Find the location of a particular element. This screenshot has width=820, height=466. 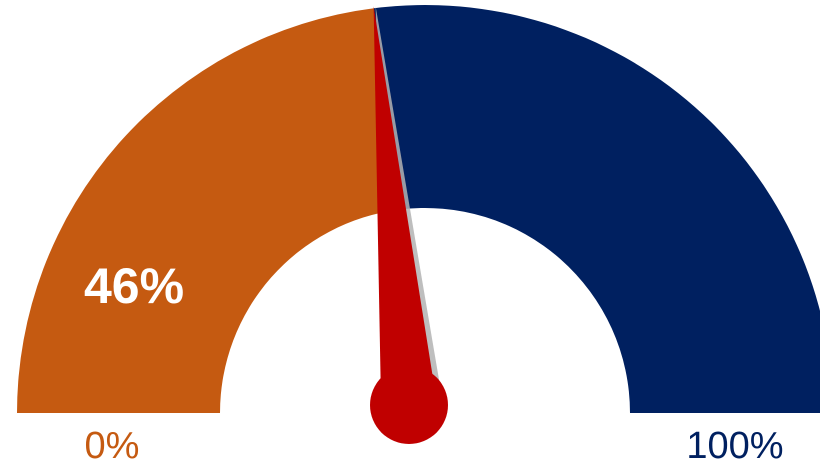

gauge-needle-hub is located at coordinates (409, 405).